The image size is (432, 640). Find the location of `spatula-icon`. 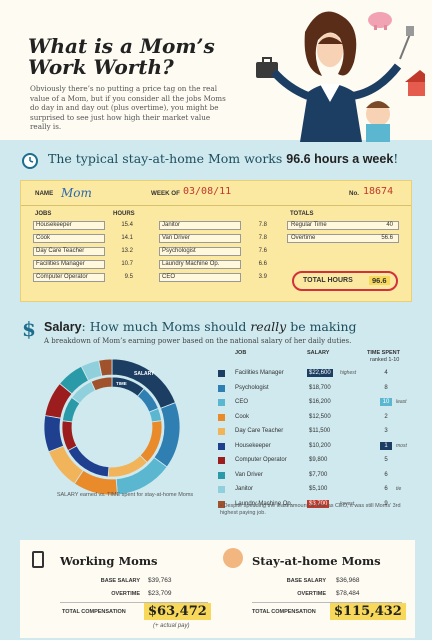

spatula-icon is located at coordinates (406, 43).